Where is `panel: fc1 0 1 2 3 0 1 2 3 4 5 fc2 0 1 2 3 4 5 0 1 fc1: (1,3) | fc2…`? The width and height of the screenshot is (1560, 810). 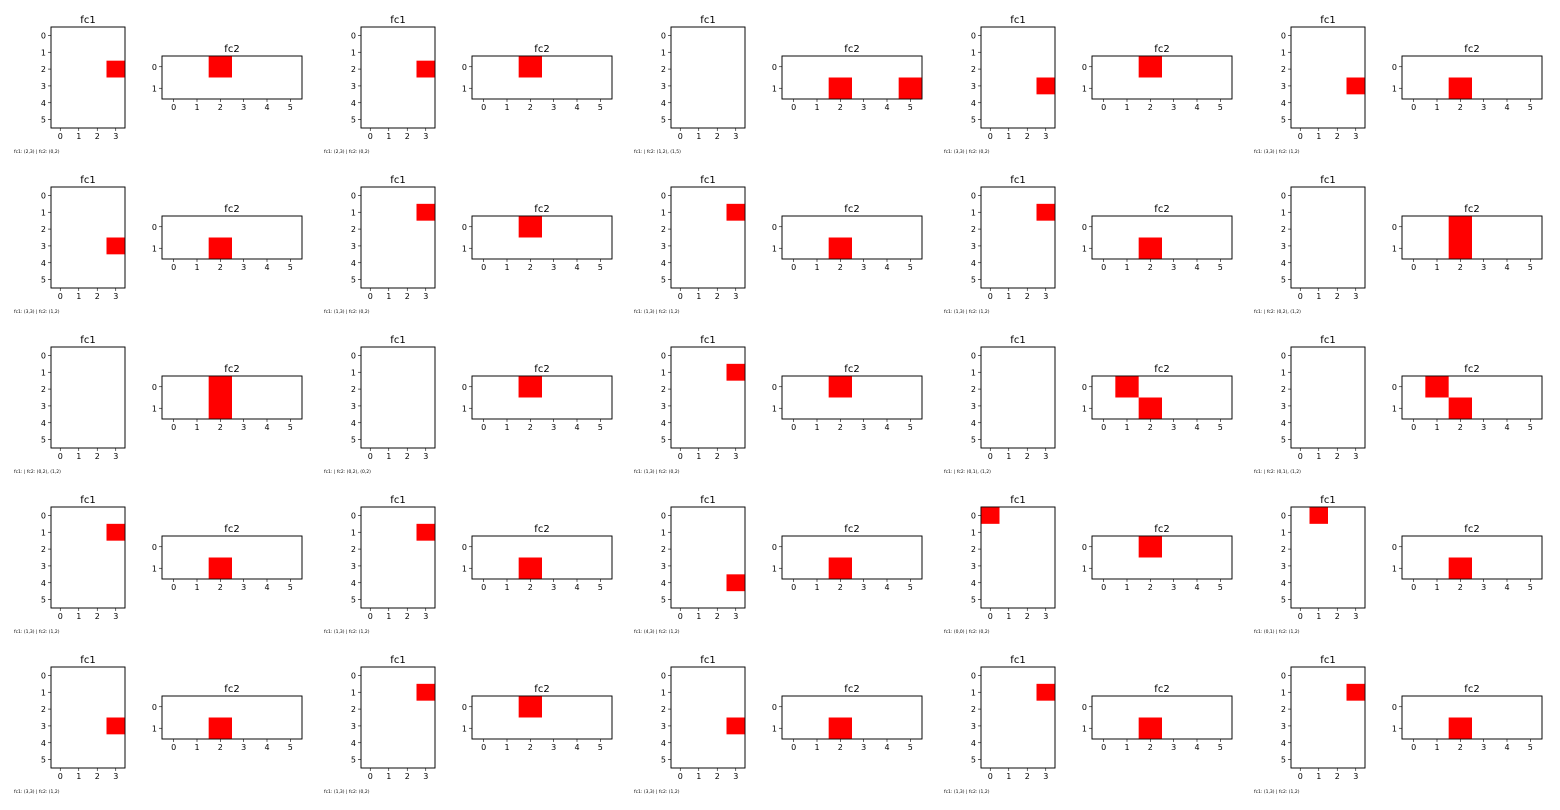
panel: fc1 0 1 2 3 0 1 2 3 4 5 fc2 0 1 2 3 4 5 0 1 fc1: (1,3) | fc2… is located at coordinates (468, 565).